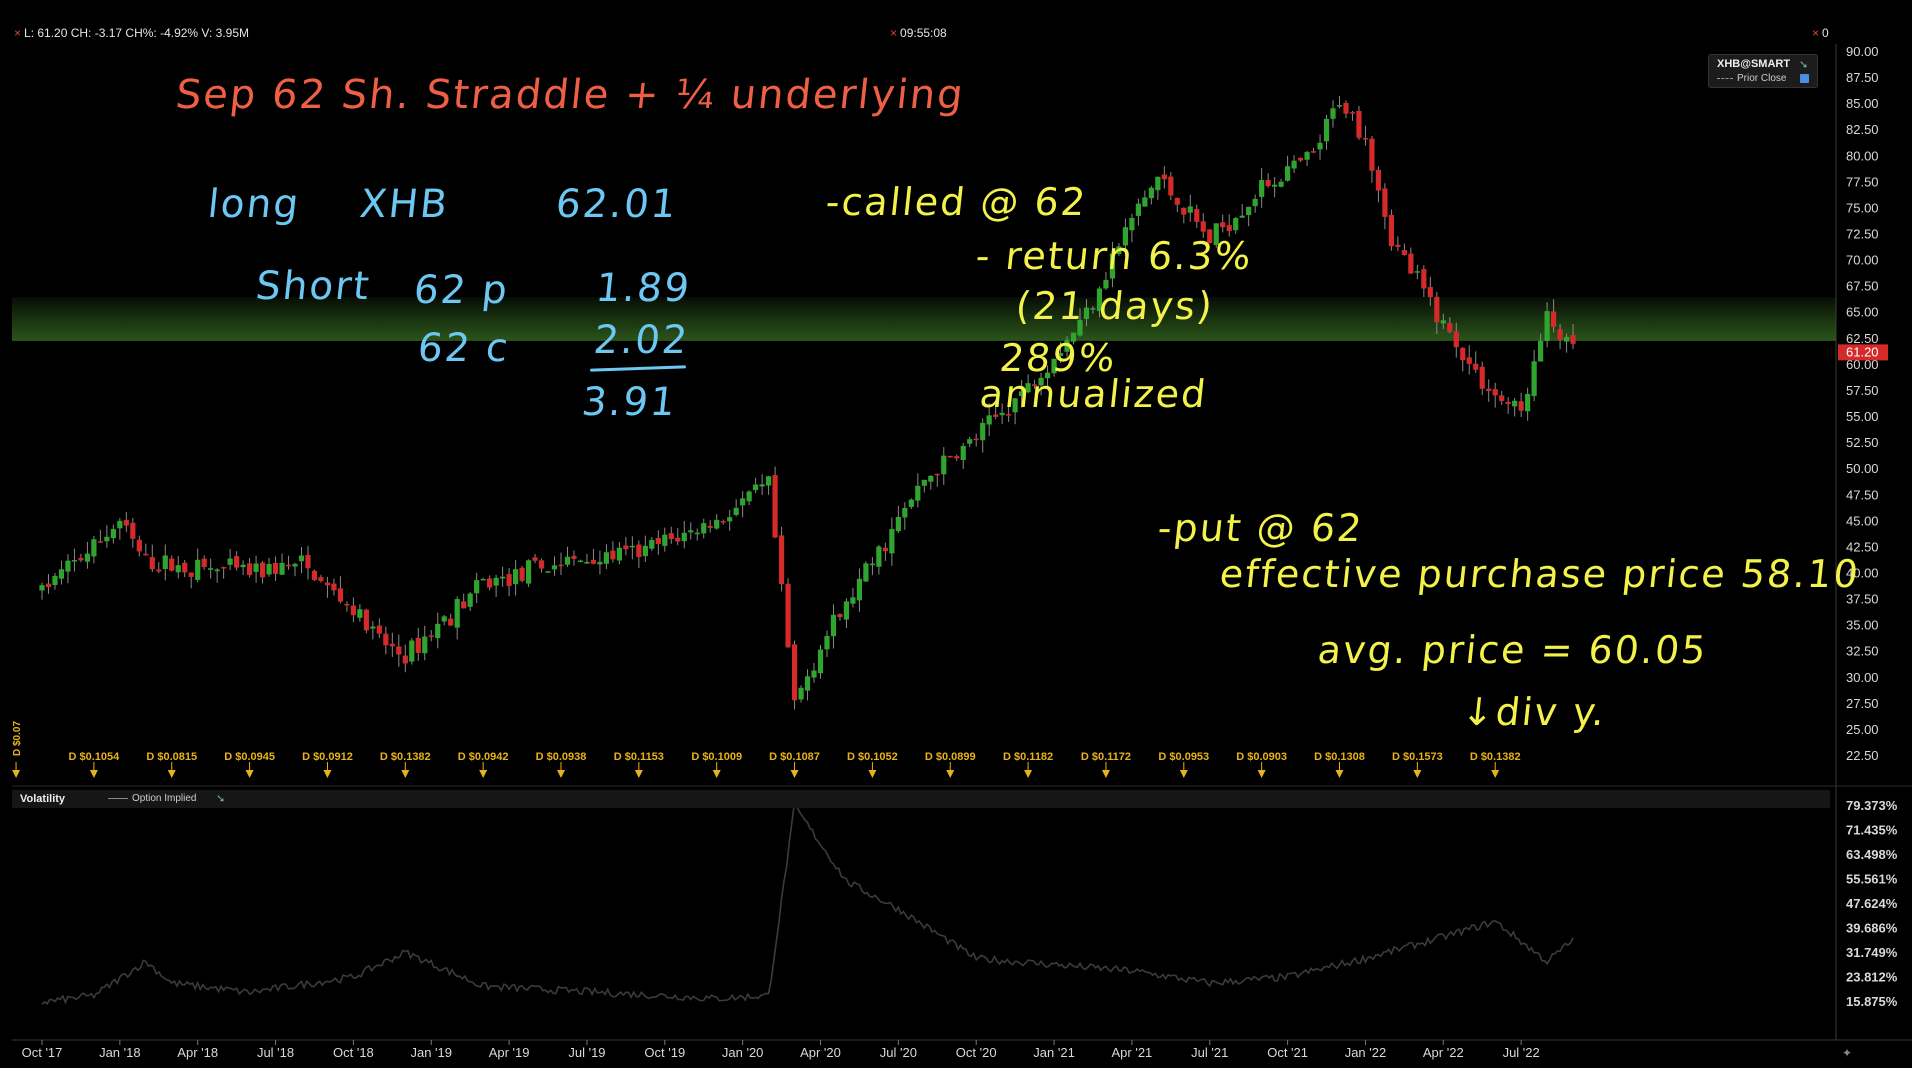 Image resolution: width=1912 pixels, height=1068 pixels. What do you see at coordinates (461, 290) in the screenshot?
I see `annotation-short-put: 62 p` at bounding box center [461, 290].